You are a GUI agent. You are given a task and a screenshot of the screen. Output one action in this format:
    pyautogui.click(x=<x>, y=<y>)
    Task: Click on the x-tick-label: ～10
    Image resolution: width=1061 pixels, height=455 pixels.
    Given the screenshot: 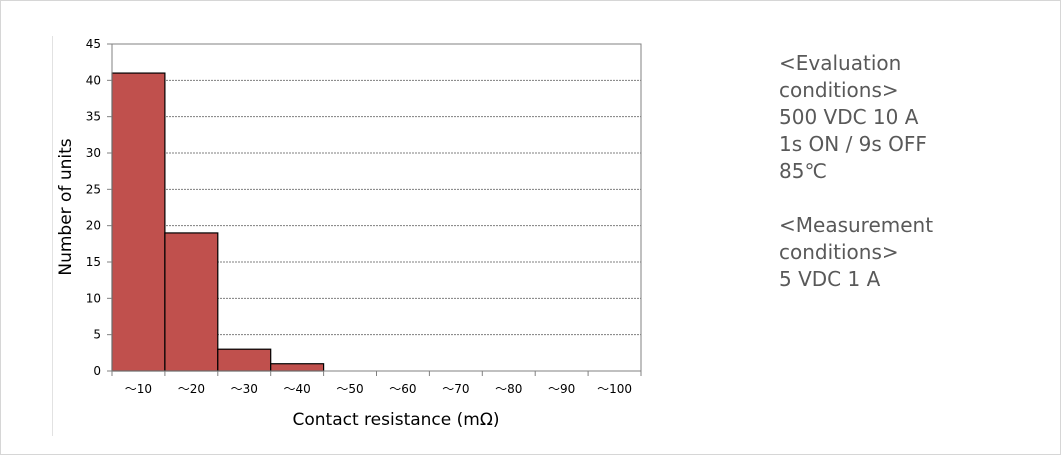 What is the action you would take?
    pyautogui.click(x=138, y=389)
    